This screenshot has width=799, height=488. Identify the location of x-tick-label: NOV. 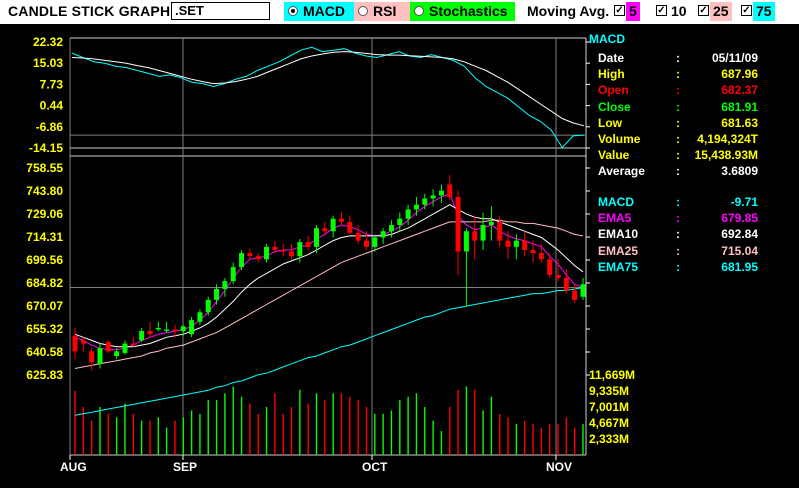
(559, 467).